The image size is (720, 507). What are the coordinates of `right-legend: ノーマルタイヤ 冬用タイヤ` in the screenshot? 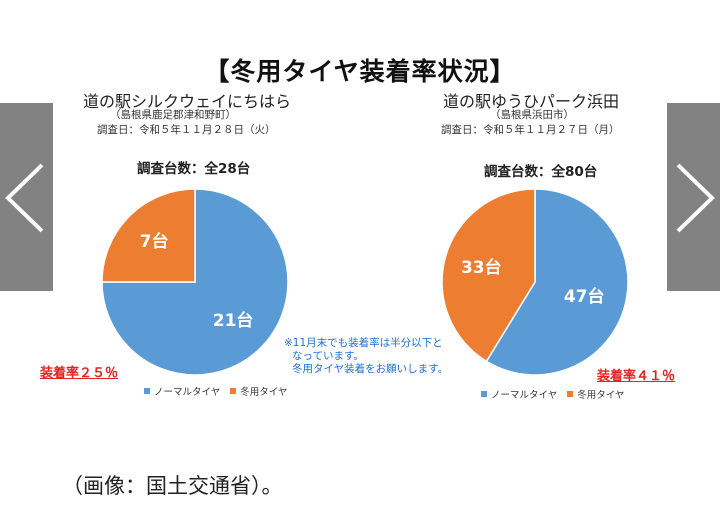 It's located at (552, 394).